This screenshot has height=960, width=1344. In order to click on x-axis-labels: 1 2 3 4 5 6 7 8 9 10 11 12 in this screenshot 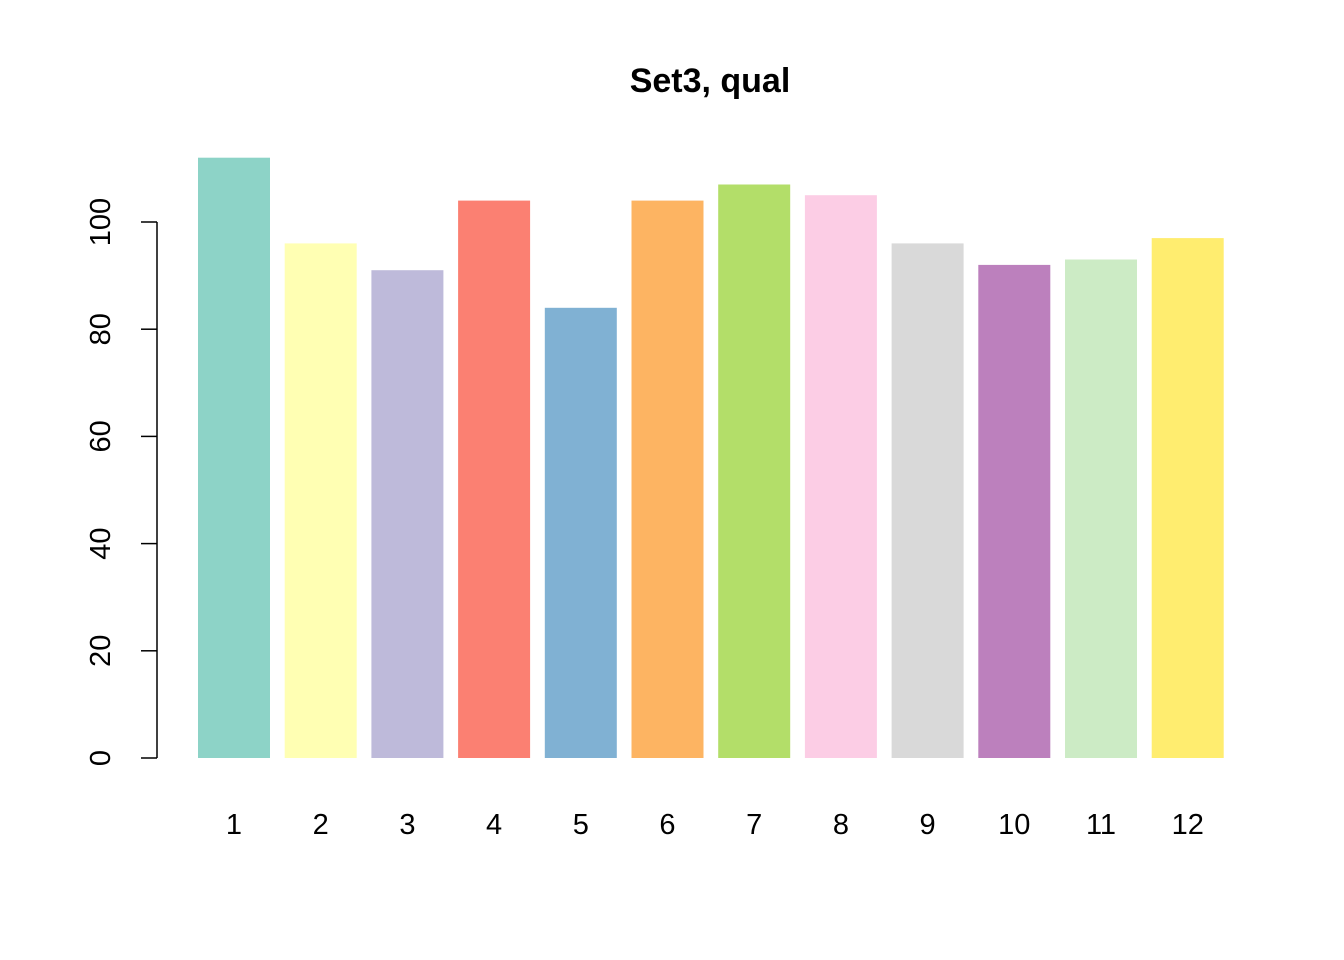, I will do `click(715, 825)`.